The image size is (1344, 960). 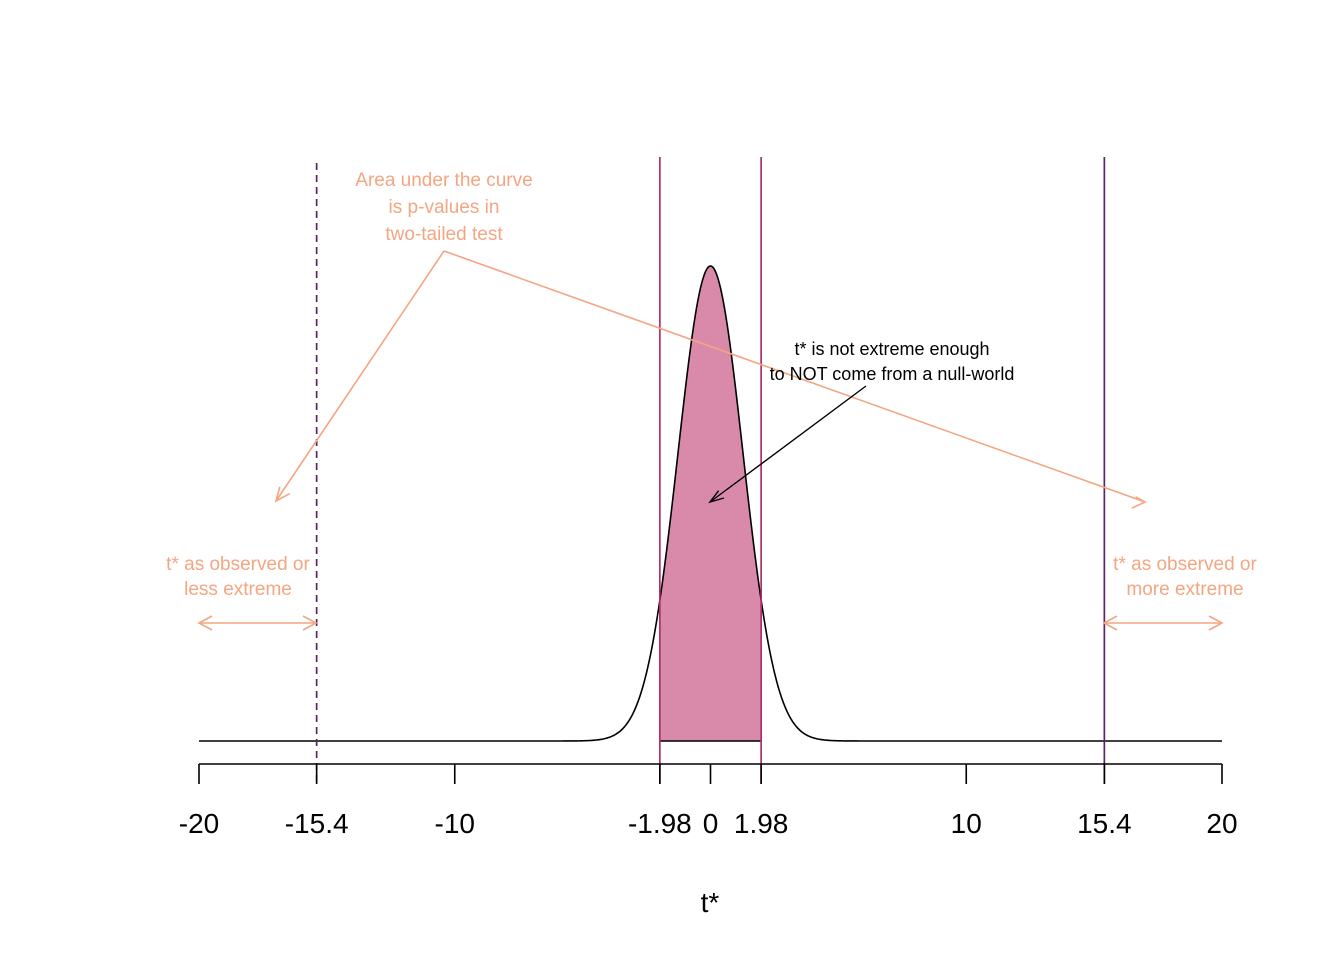 What do you see at coordinates (1139, 502) in the screenshot?
I see `p-value-arrow-right-head` at bounding box center [1139, 502].